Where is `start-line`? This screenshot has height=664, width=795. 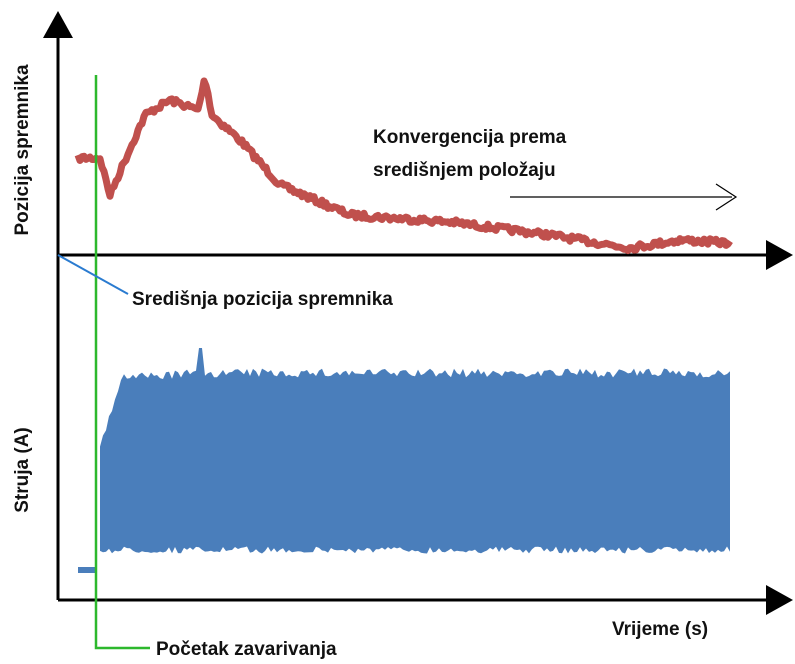
start-line is located at coordinates (122, 362).